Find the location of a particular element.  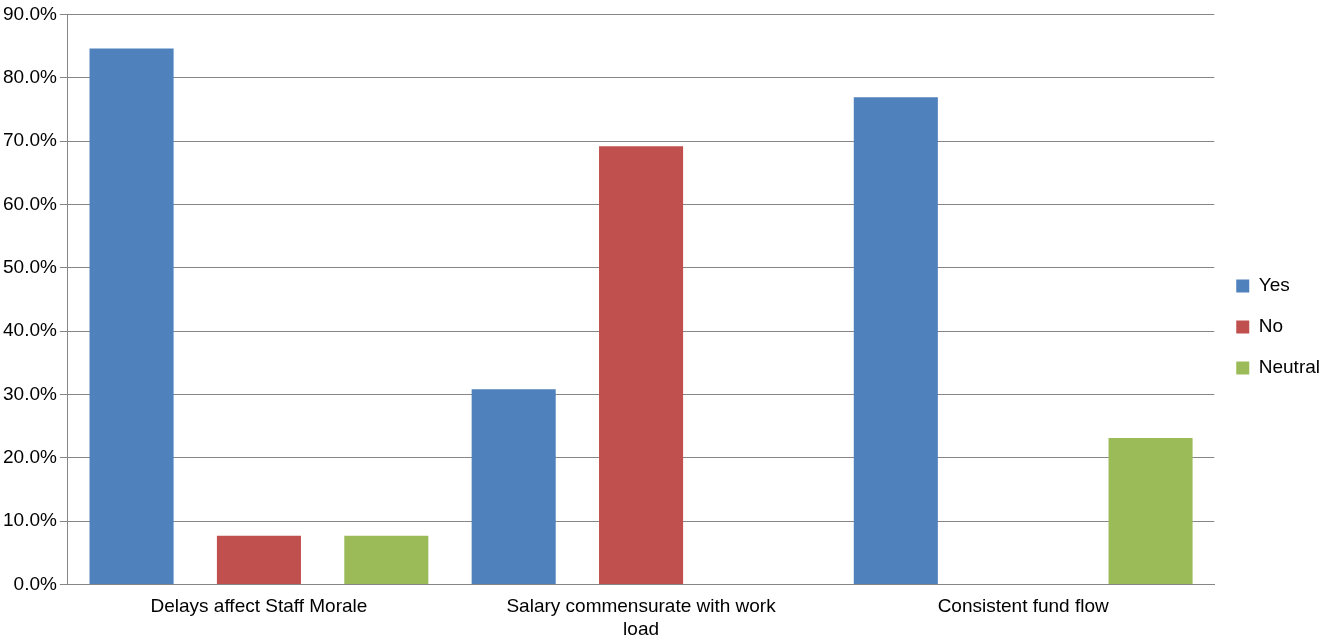

y-tick-label: 40.0% is located at coordinates (30, 330).